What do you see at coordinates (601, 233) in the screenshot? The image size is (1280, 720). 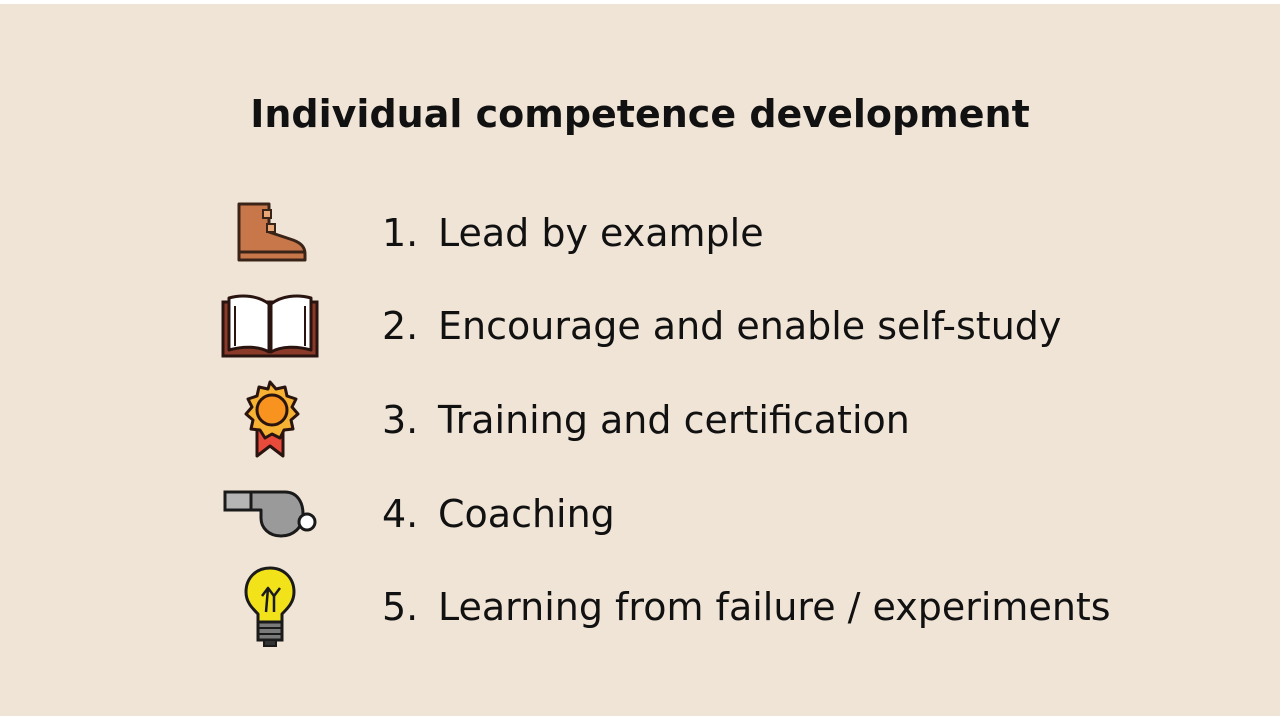 I see `item-label: Lead by example` at bounding box center [601, 233].